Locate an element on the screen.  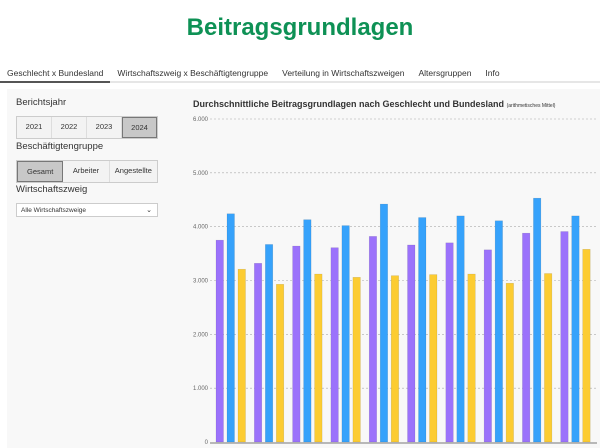
sector-select-value: Alle Wirtschaftszweige is located at coordinates (54, 210).